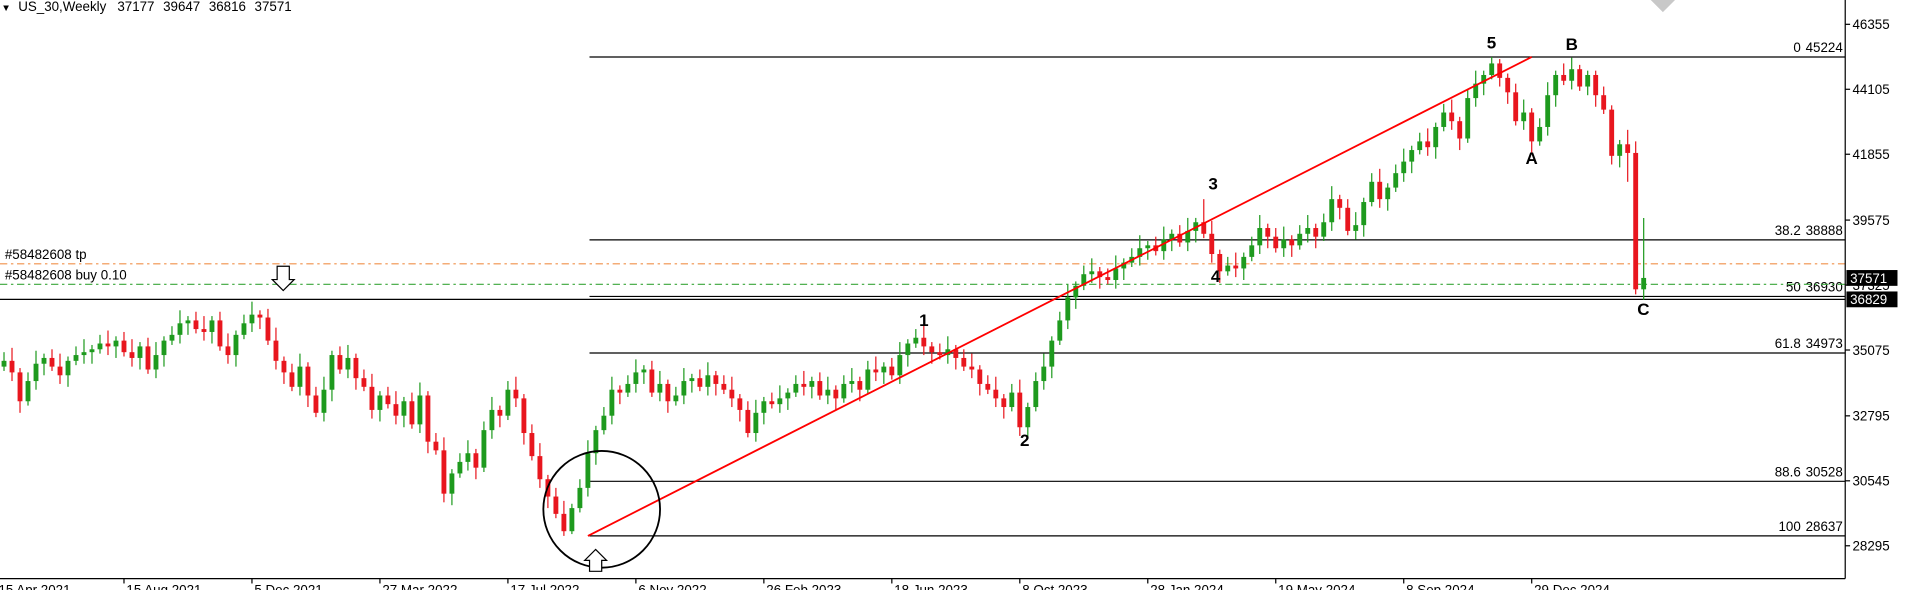 The height and width of the screenshot is (590, 1906). I want to click on x-tick-label: 26 Feb 2023, so click(803, 586).